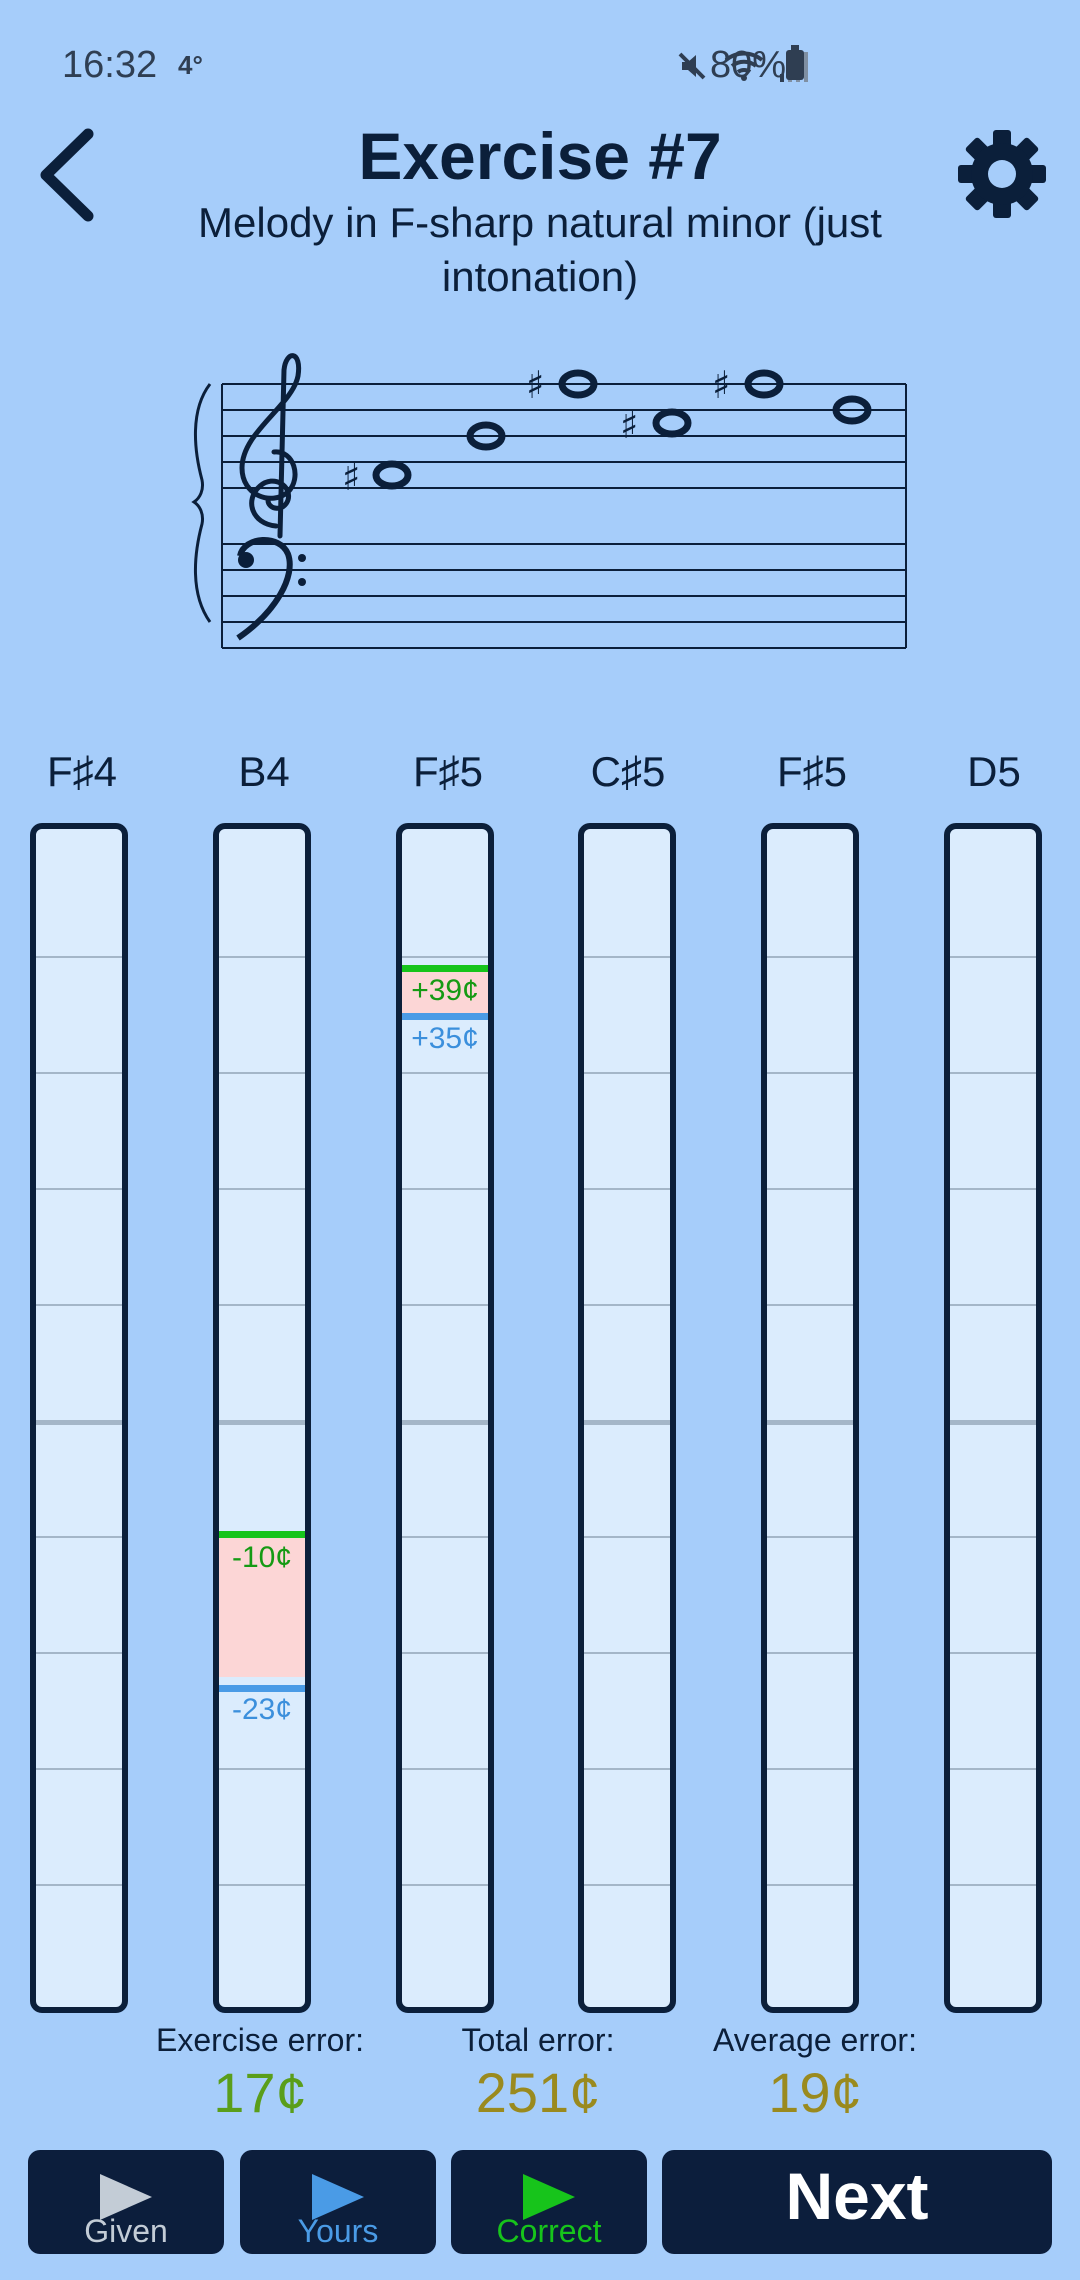  I want to click on battery-percent: 80%, so click(748, 65).